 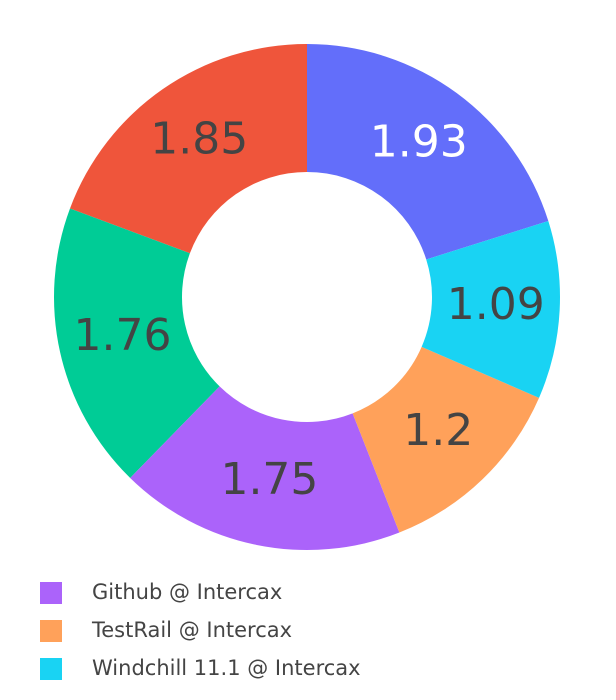 I want to click on slice-label: 1.2, so click(x=438, y=430).